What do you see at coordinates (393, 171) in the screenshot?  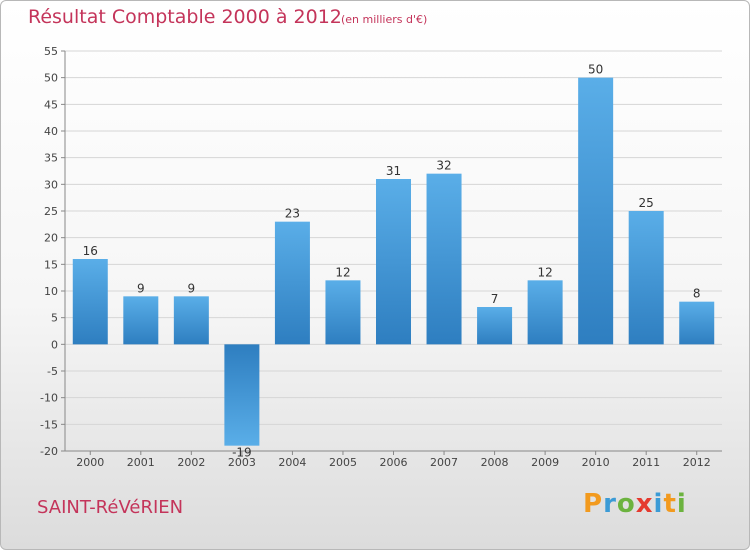 I see `value-label-2006: 31` at bounding box center [393, 171].